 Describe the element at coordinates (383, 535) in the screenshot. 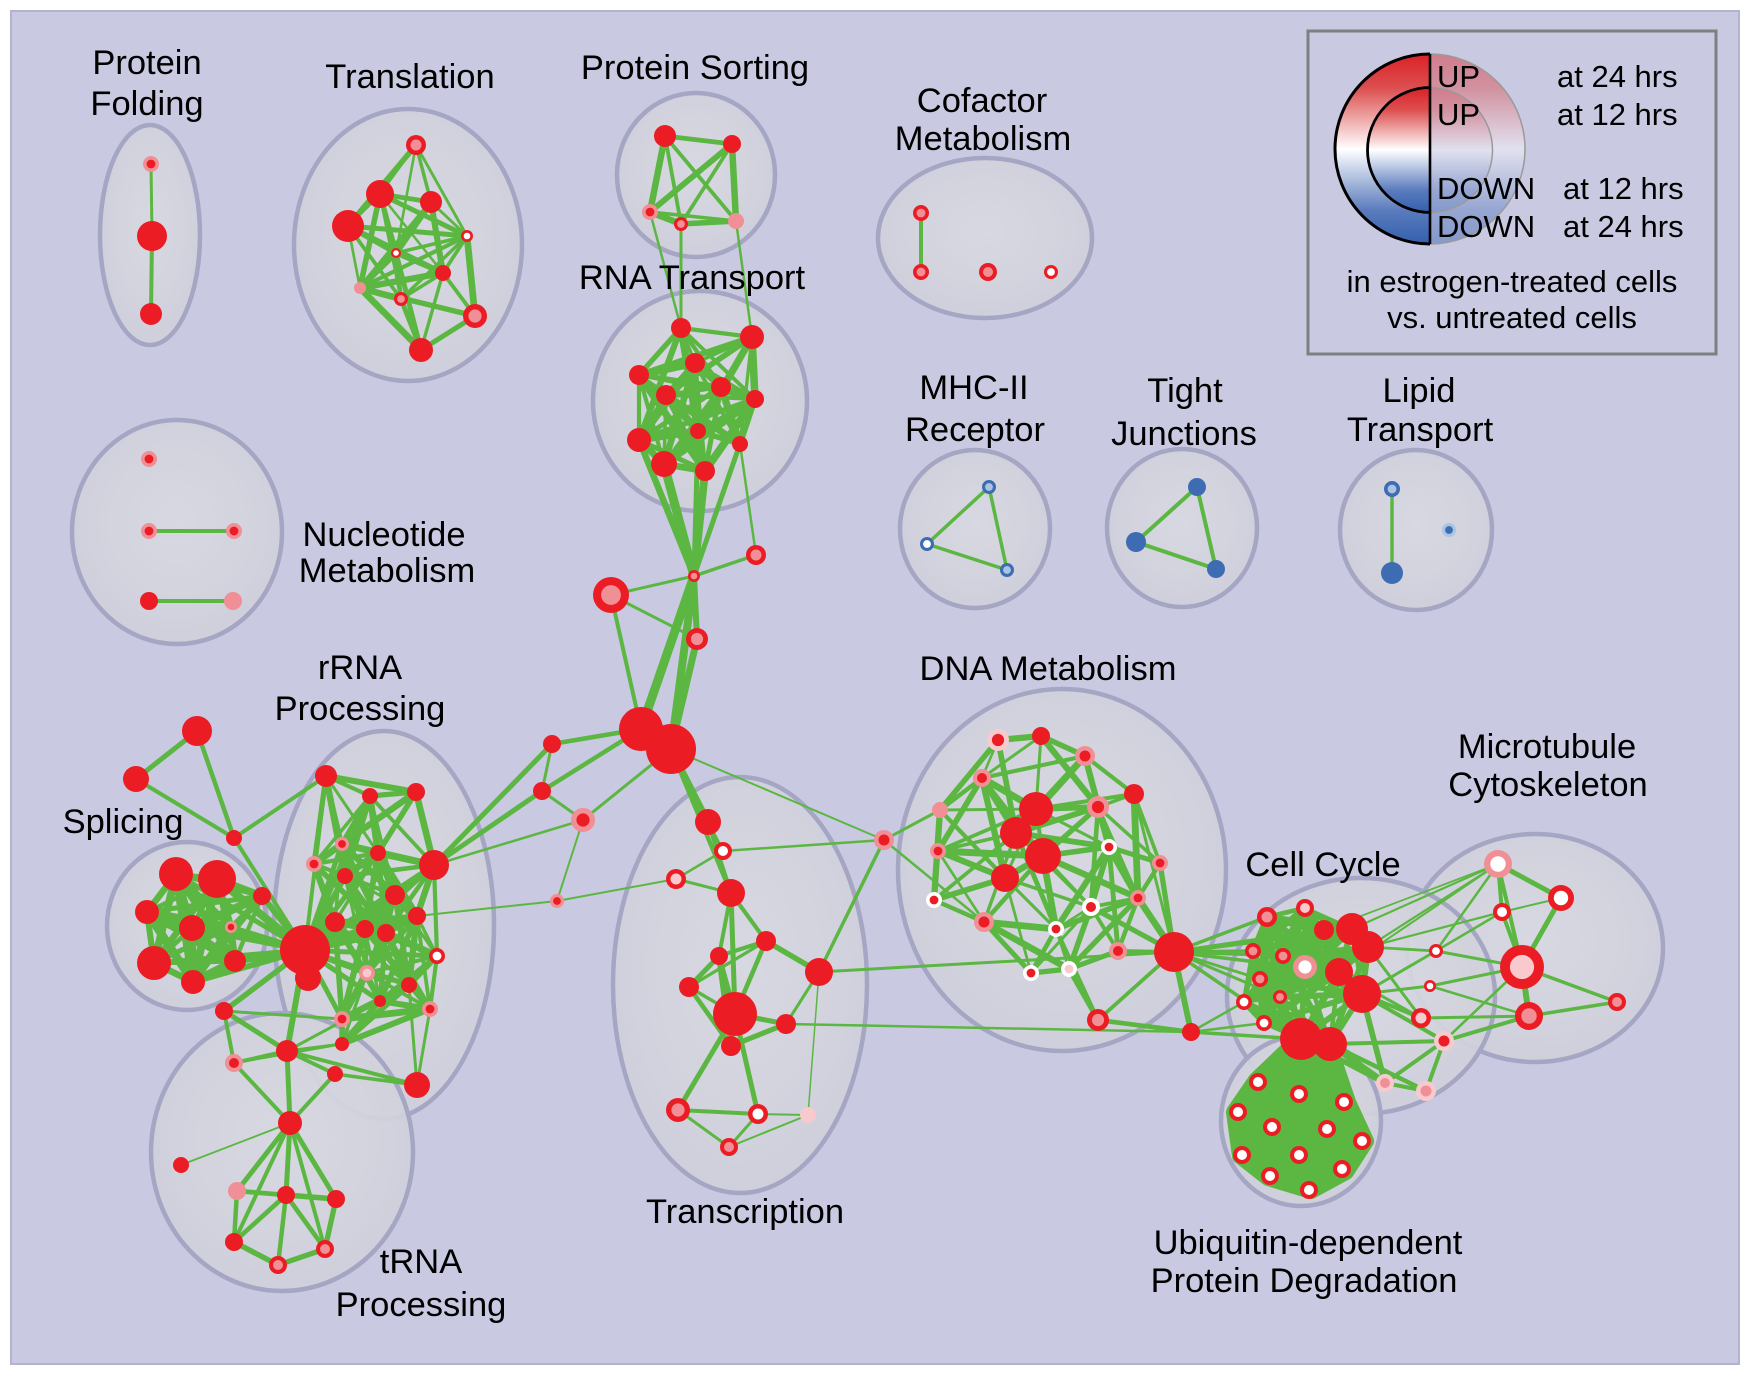

I see `svg-text: Nucleotide` at that location.